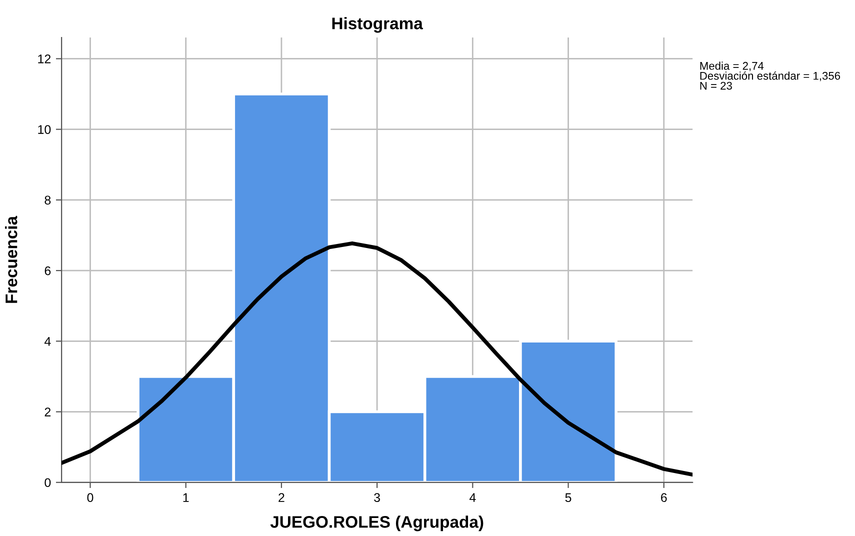 Image resolution: width=855 pixels, height=536 pixels. What do you see at coordinates (472, 497) in the screenshot?
I see `x-tick-label: 4` at bounding box center [472, 497].